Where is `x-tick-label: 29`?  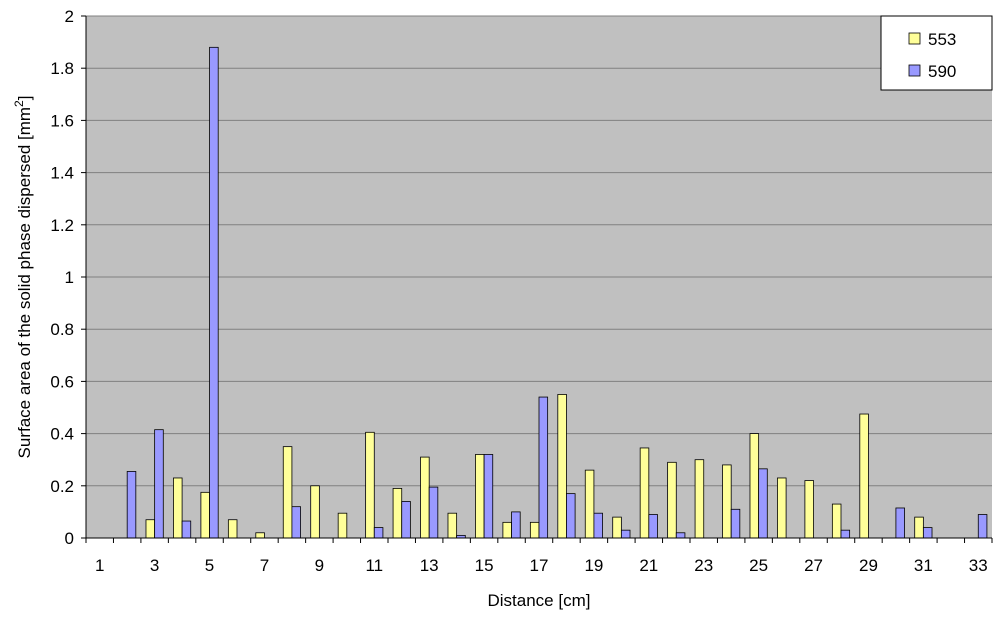
x-tick-label: 29 is located at coordinates (868, 565).